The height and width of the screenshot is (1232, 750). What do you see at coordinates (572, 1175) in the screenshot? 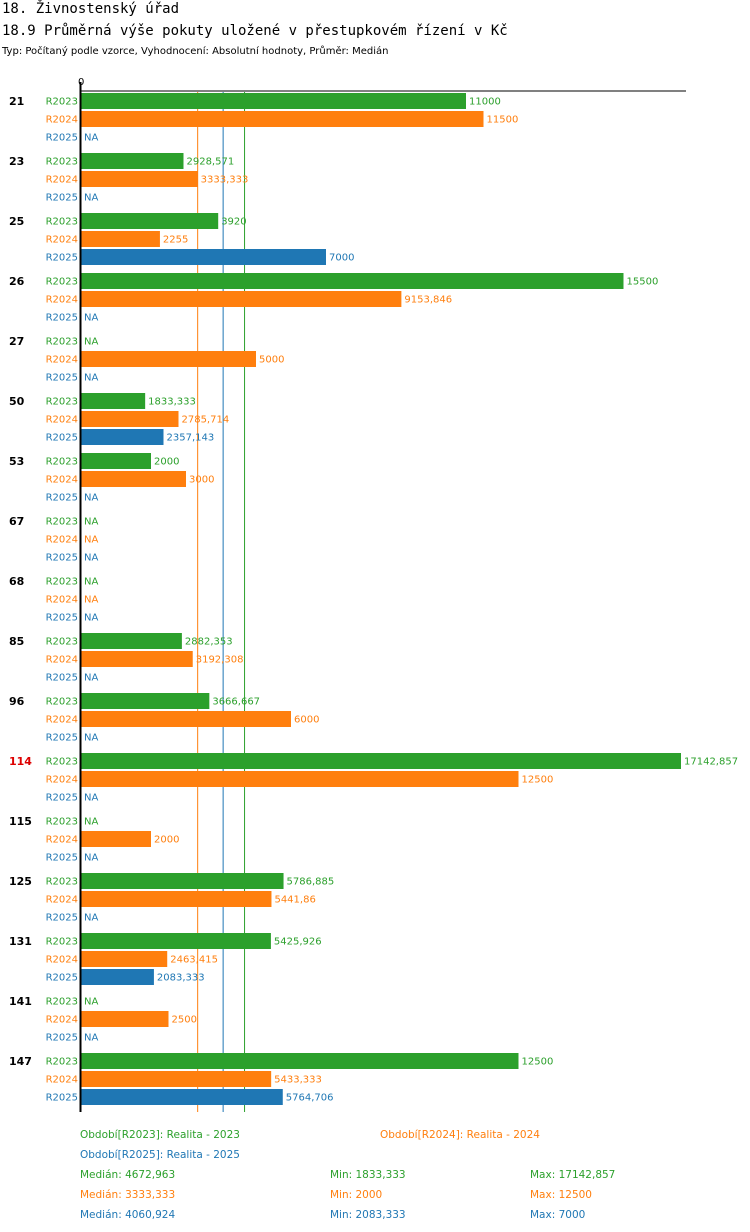
I see `max-stat-r2023: Max: 17142,857` at bounding box center [572, 1175].